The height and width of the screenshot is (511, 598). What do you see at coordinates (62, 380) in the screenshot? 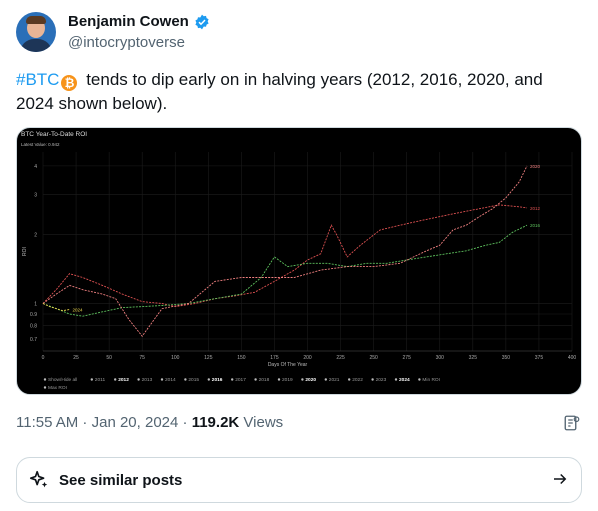
I see `legend-item: Show/Hide all` at bounding box center [62, 380].